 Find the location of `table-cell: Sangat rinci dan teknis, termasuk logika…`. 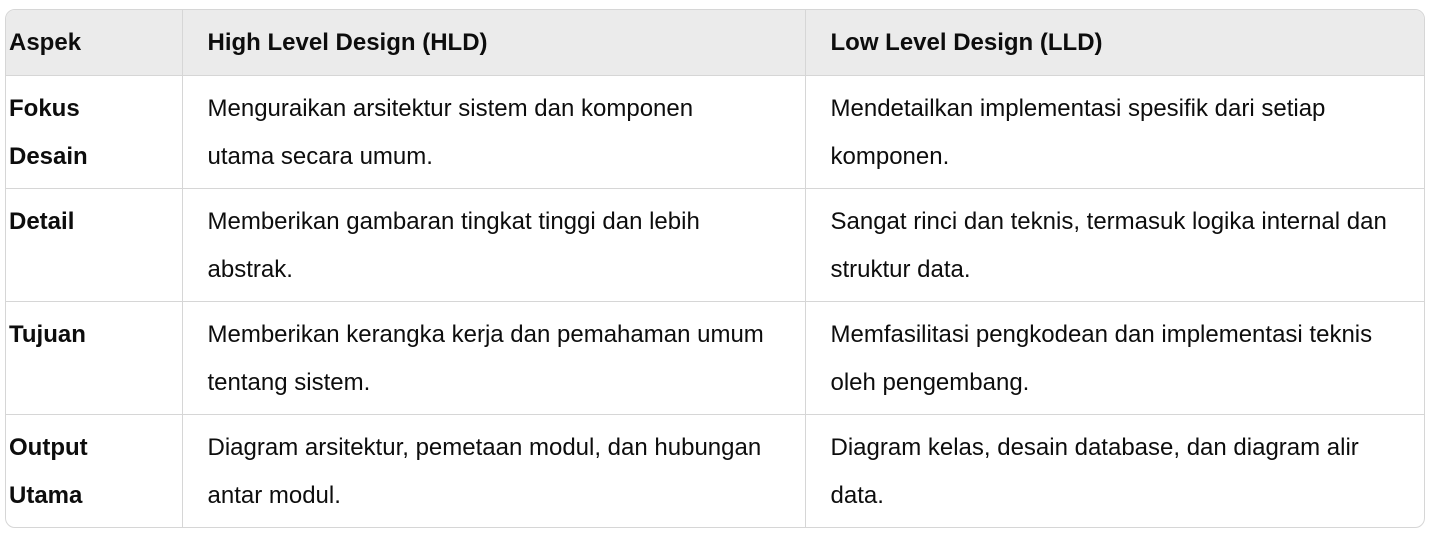

table-cell: Sangat rinci dan teknis, termasuk logika… is located at coordinates (1114, 245).